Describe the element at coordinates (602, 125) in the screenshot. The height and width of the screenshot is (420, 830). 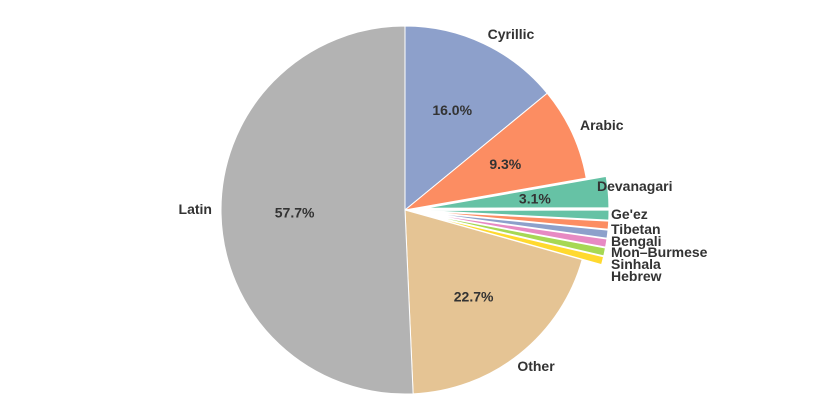
I see `label-arabic: Arabic` at that location.